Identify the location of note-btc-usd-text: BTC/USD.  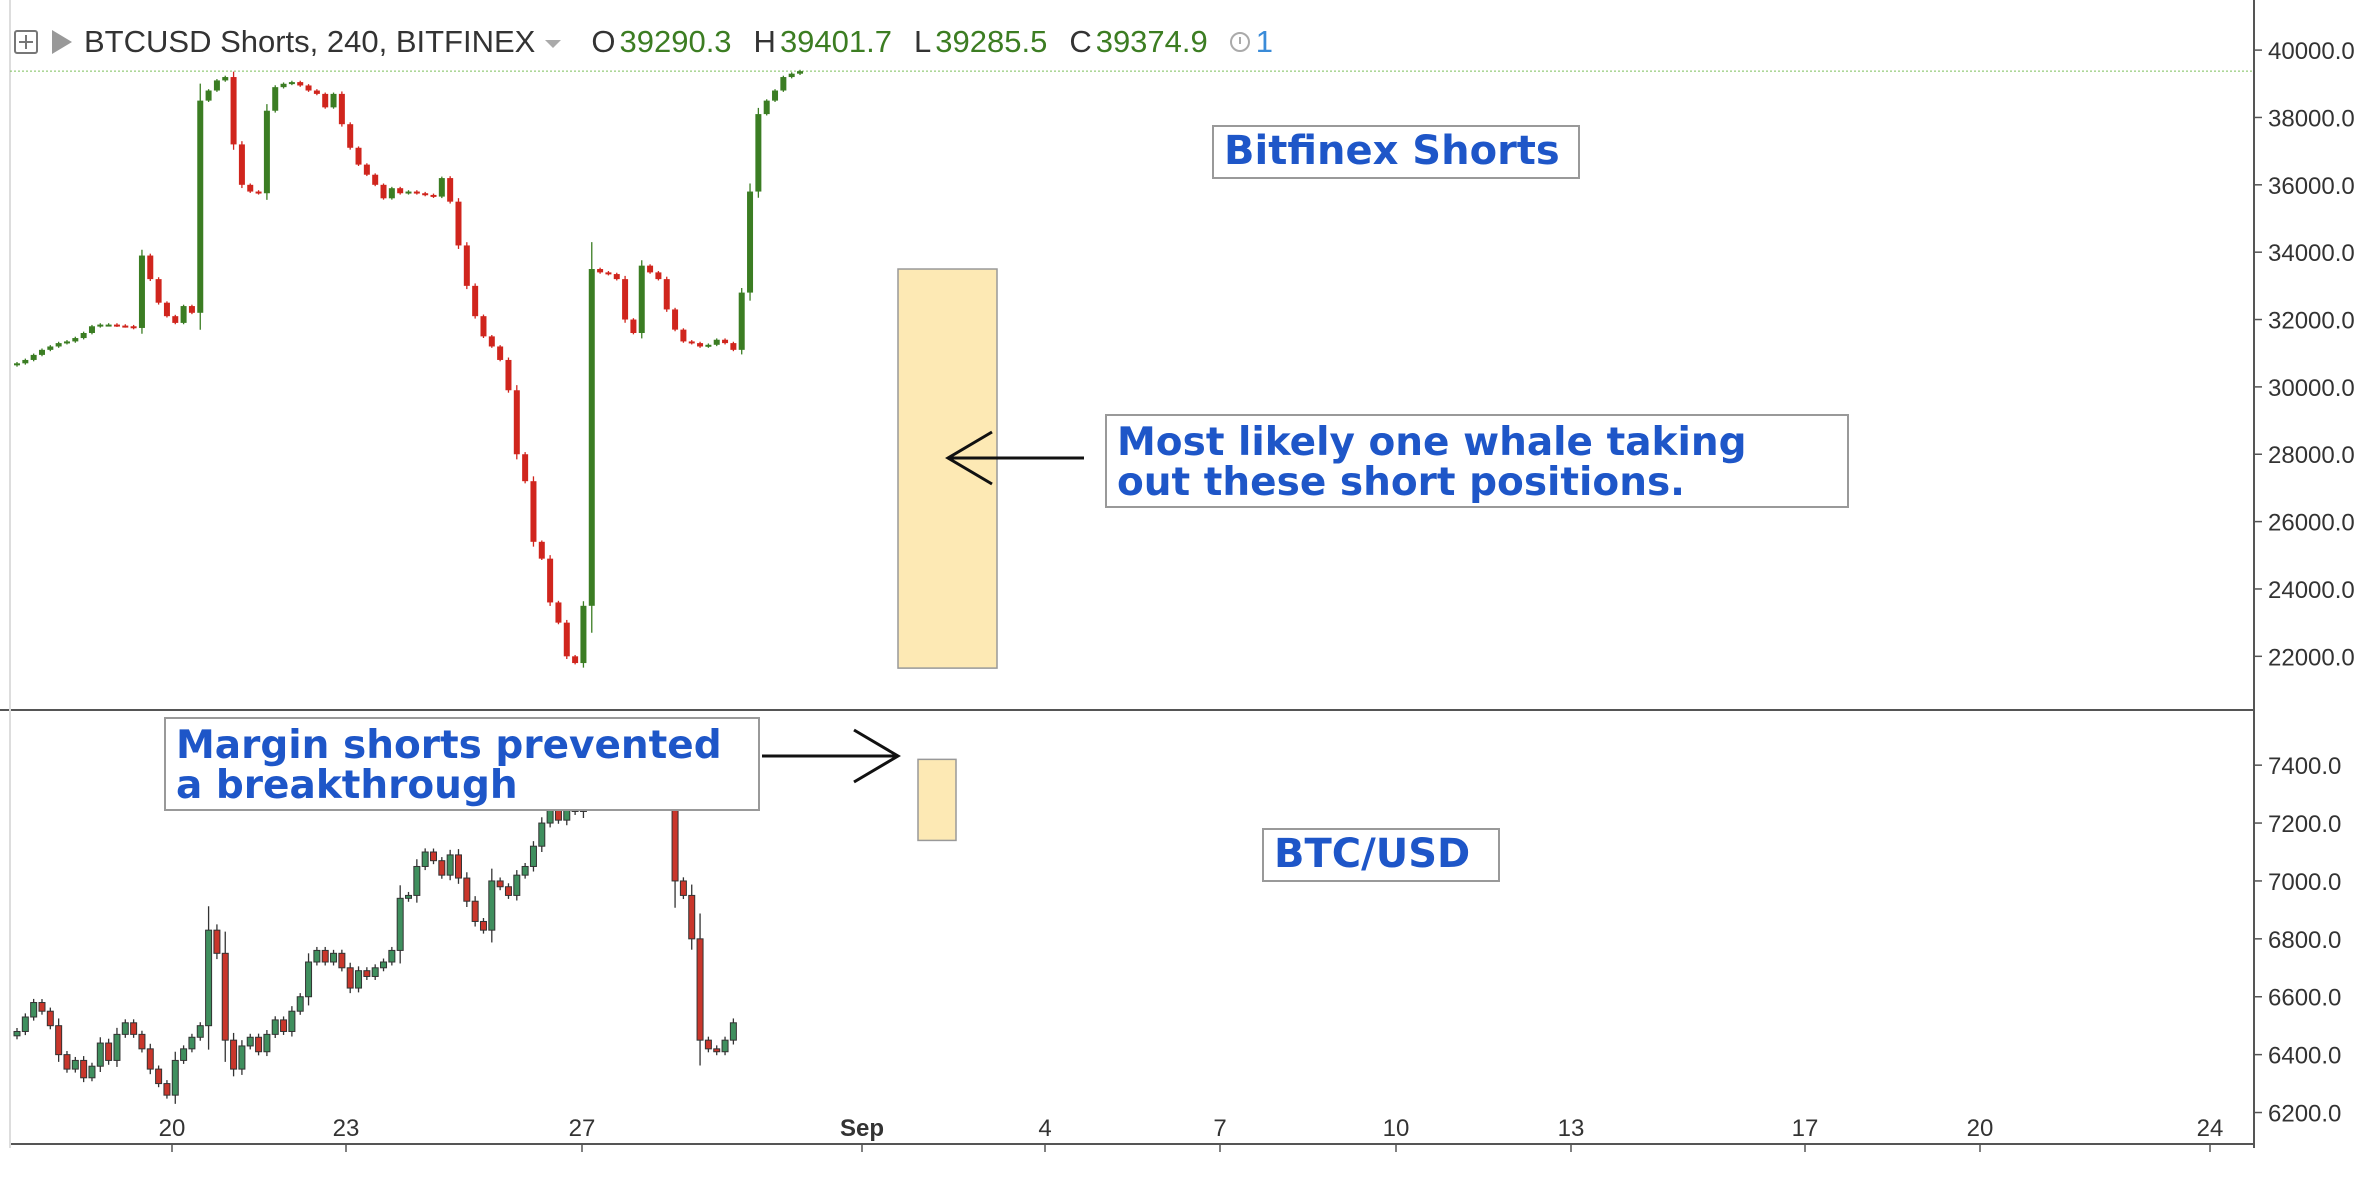
(1372, 854).